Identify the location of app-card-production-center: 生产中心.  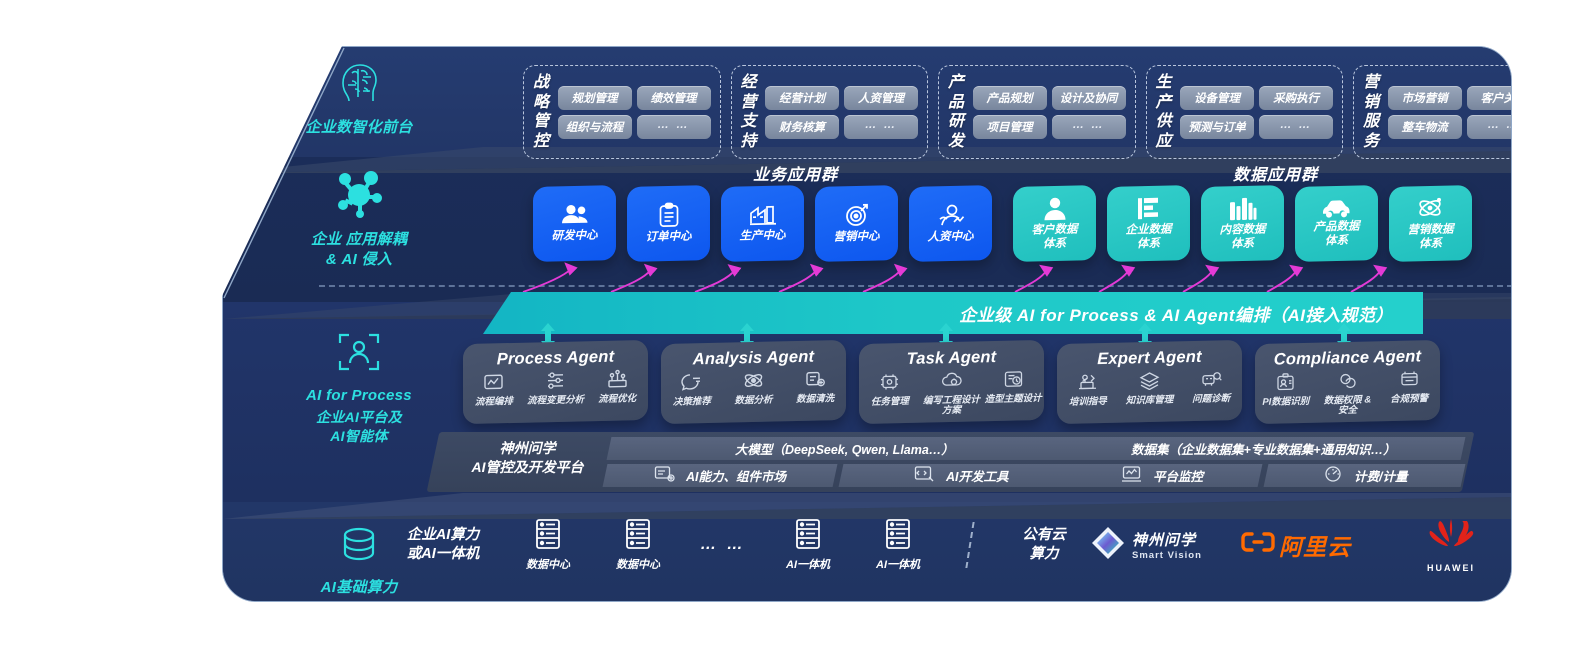
(762, 223).